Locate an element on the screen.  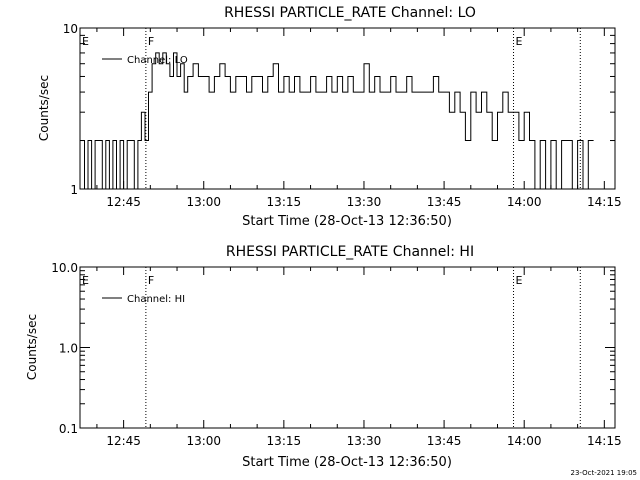
lo-x-tick-label: 14:15 is located at coordinates (604, 202).